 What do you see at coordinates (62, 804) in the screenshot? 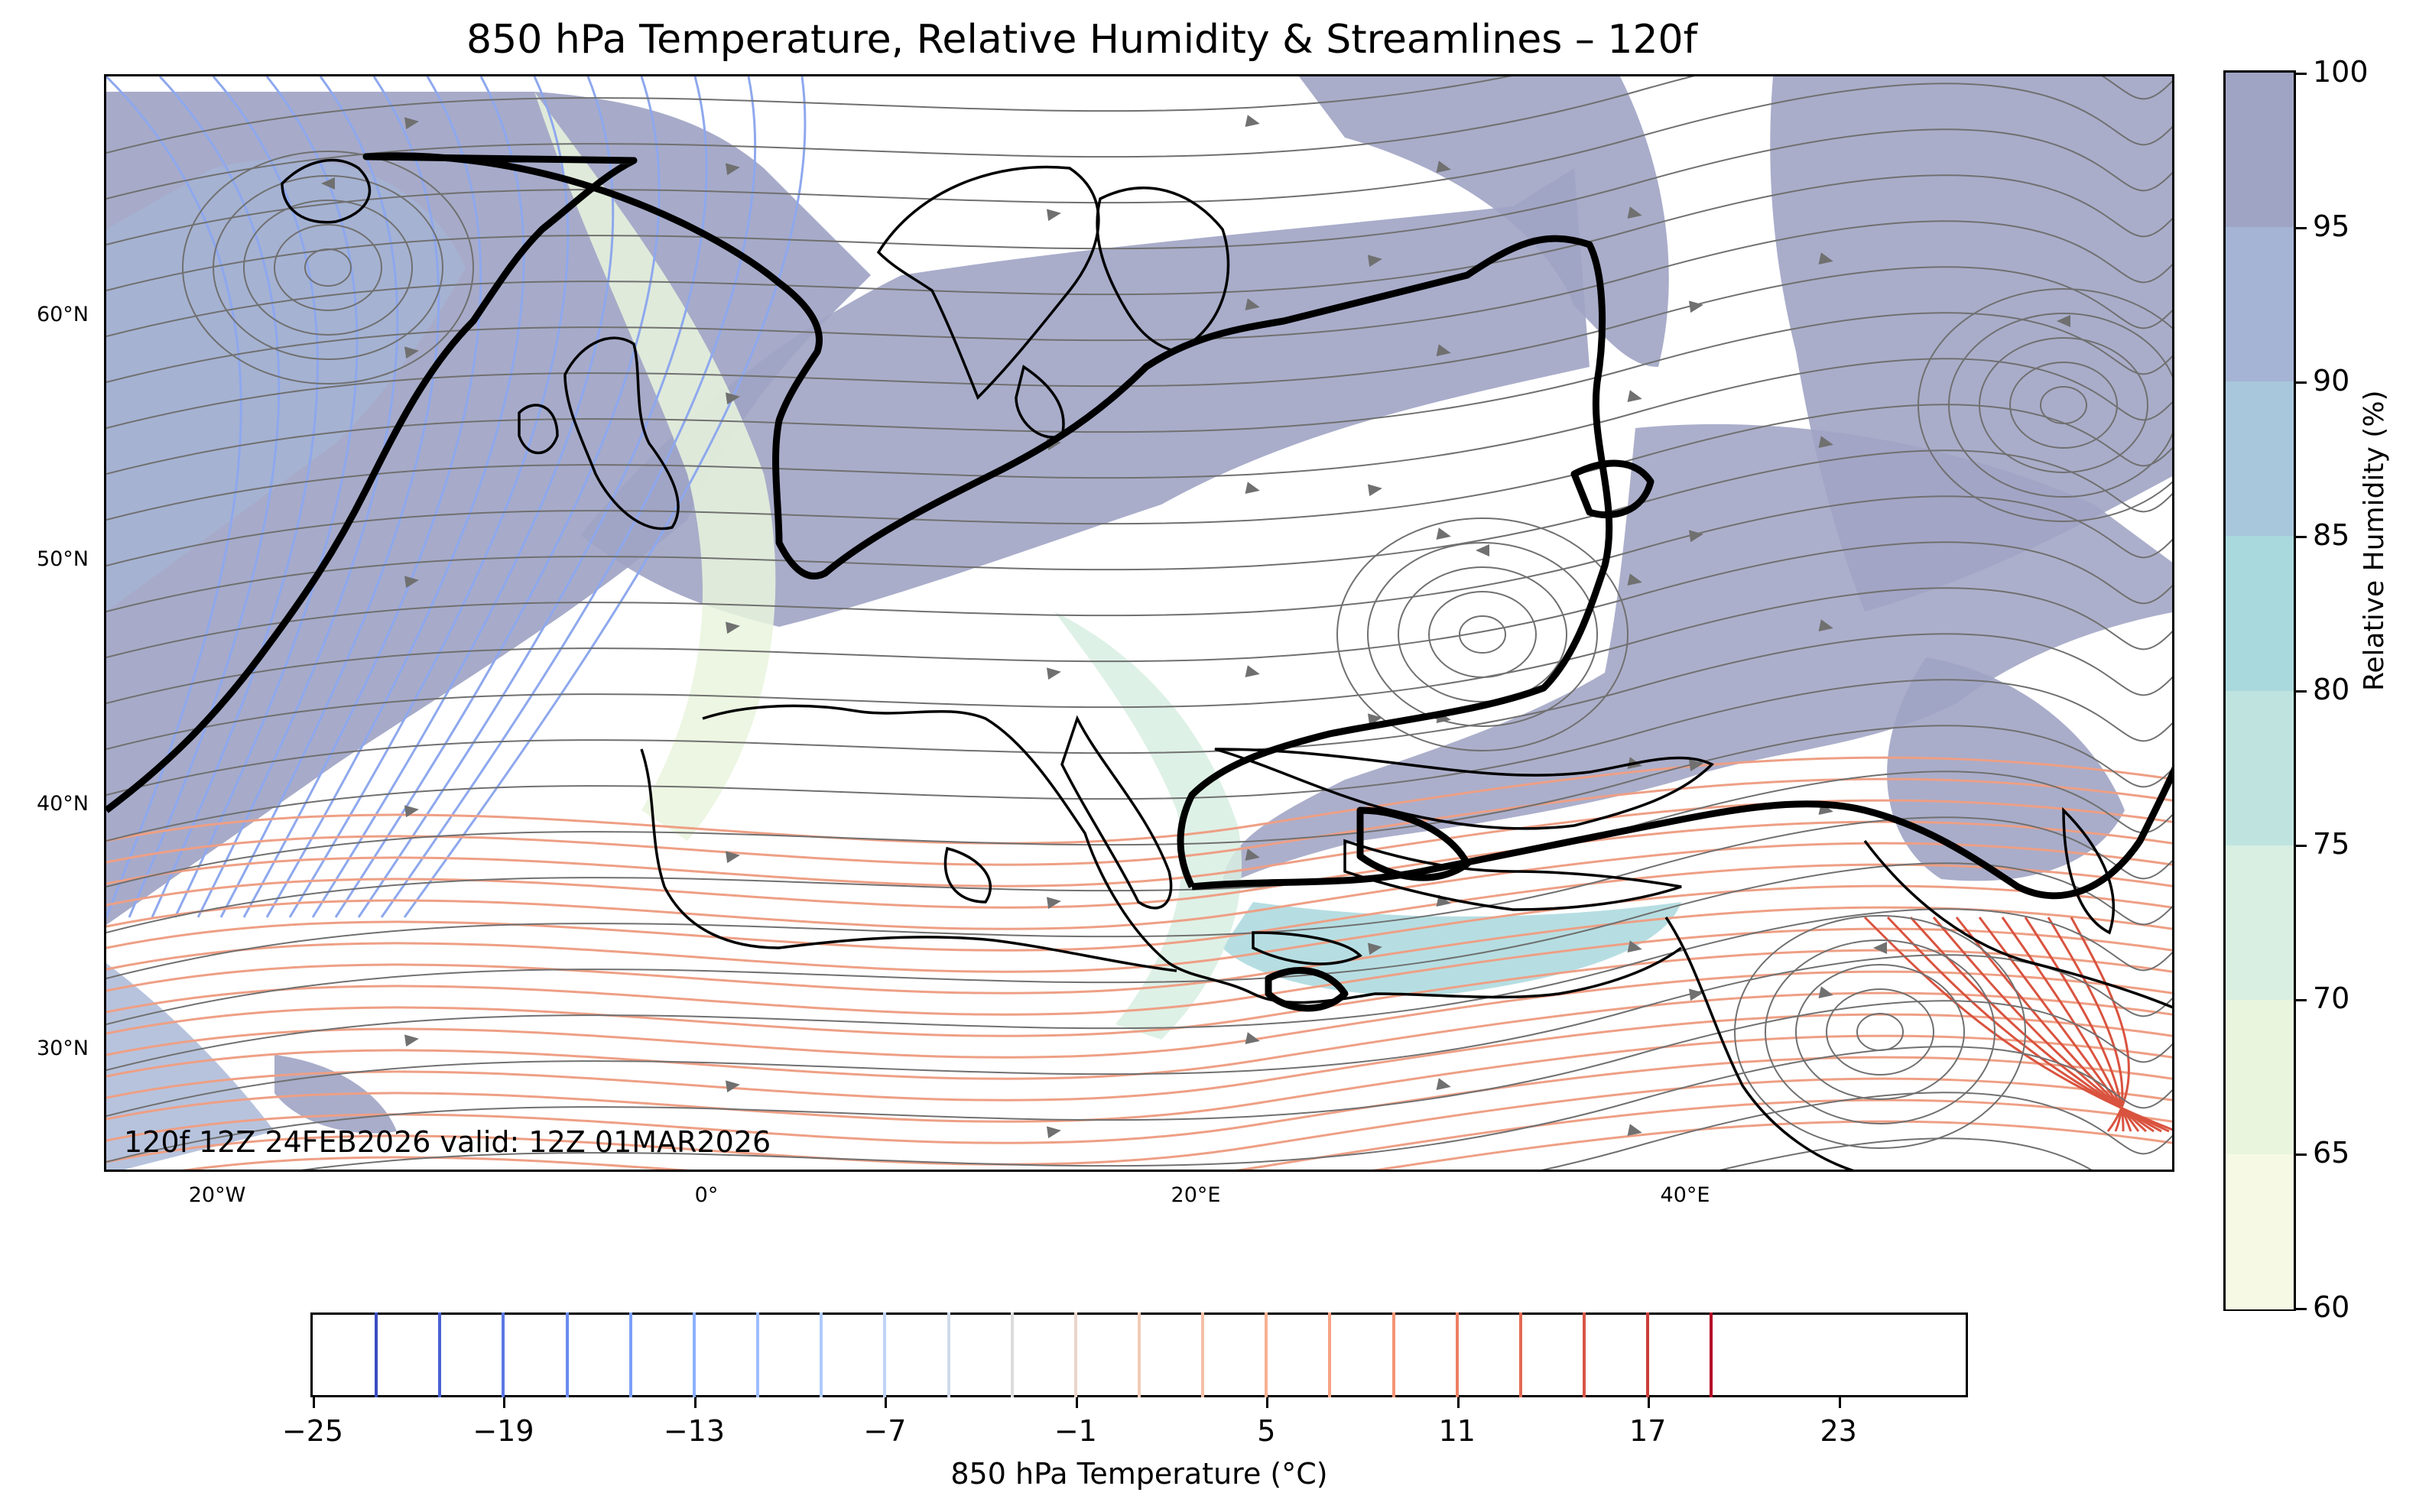
I see `lat-label-40n: 40°N` at bounding box center [62, 804].